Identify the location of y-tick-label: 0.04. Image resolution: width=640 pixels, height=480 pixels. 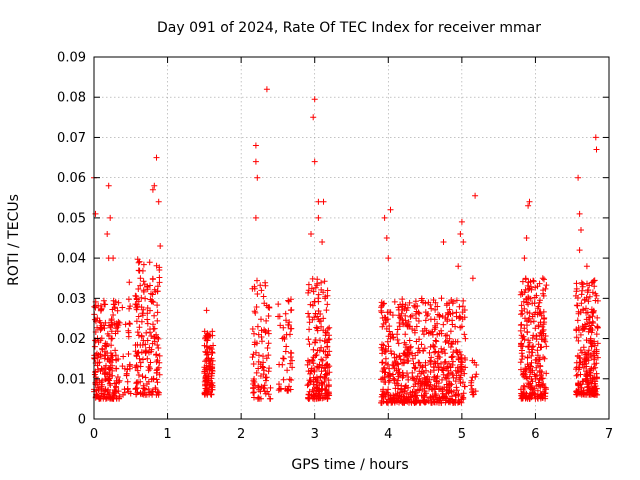
(71, 259).